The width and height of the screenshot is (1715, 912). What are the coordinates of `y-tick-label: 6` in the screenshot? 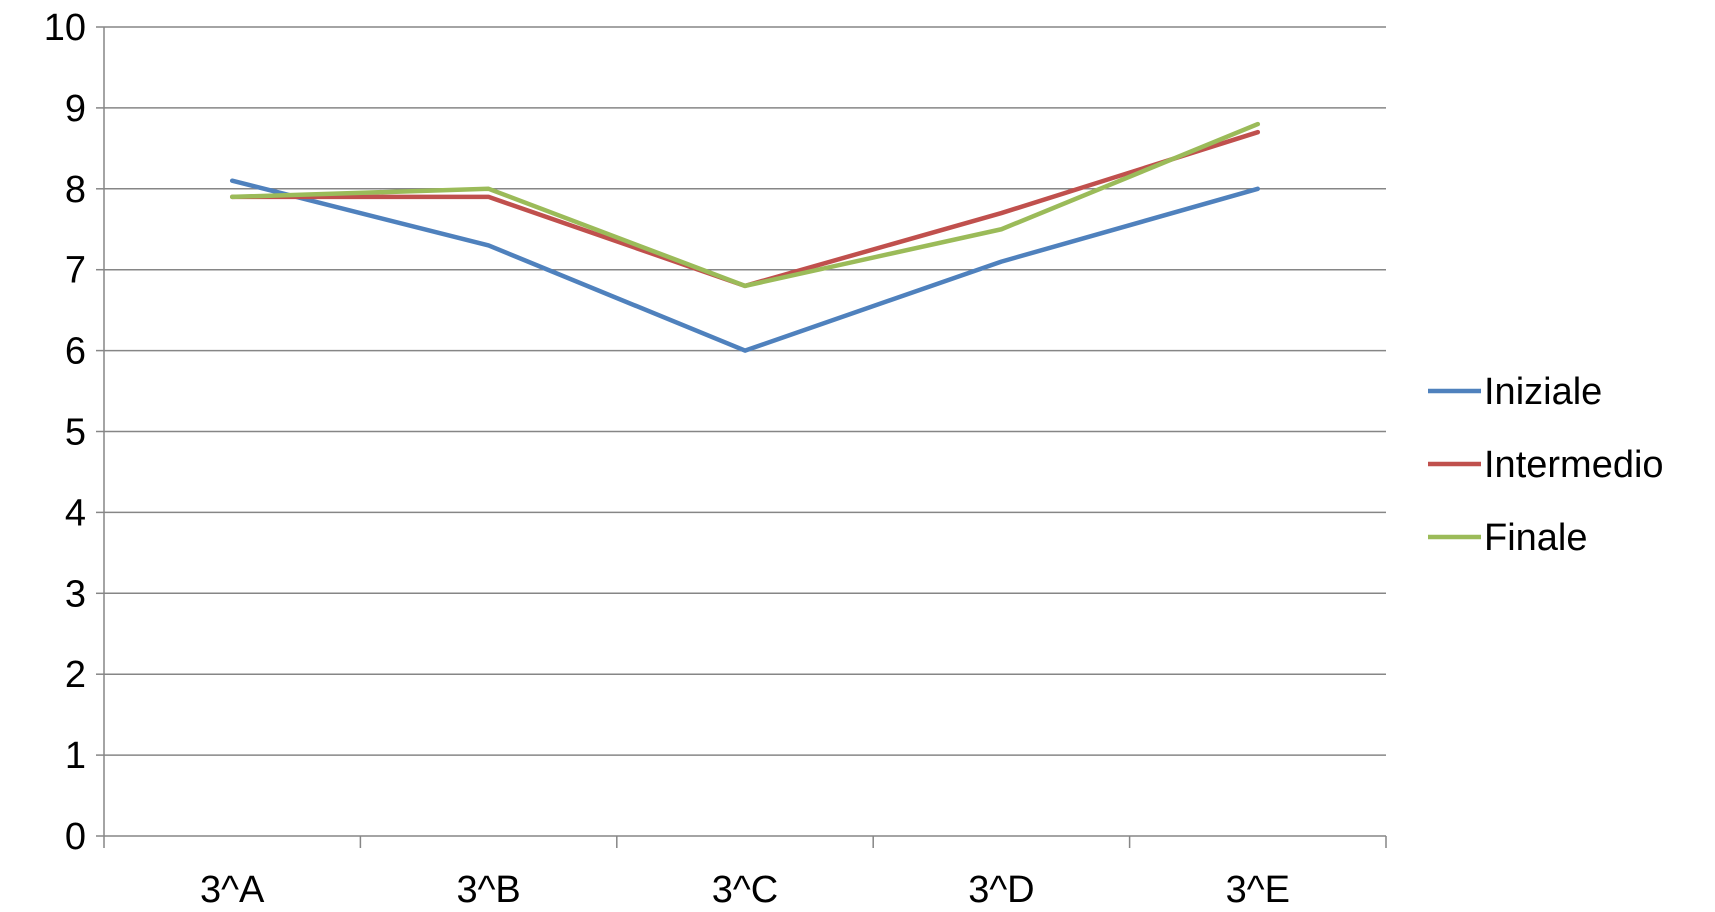 It's located at (75, 352).